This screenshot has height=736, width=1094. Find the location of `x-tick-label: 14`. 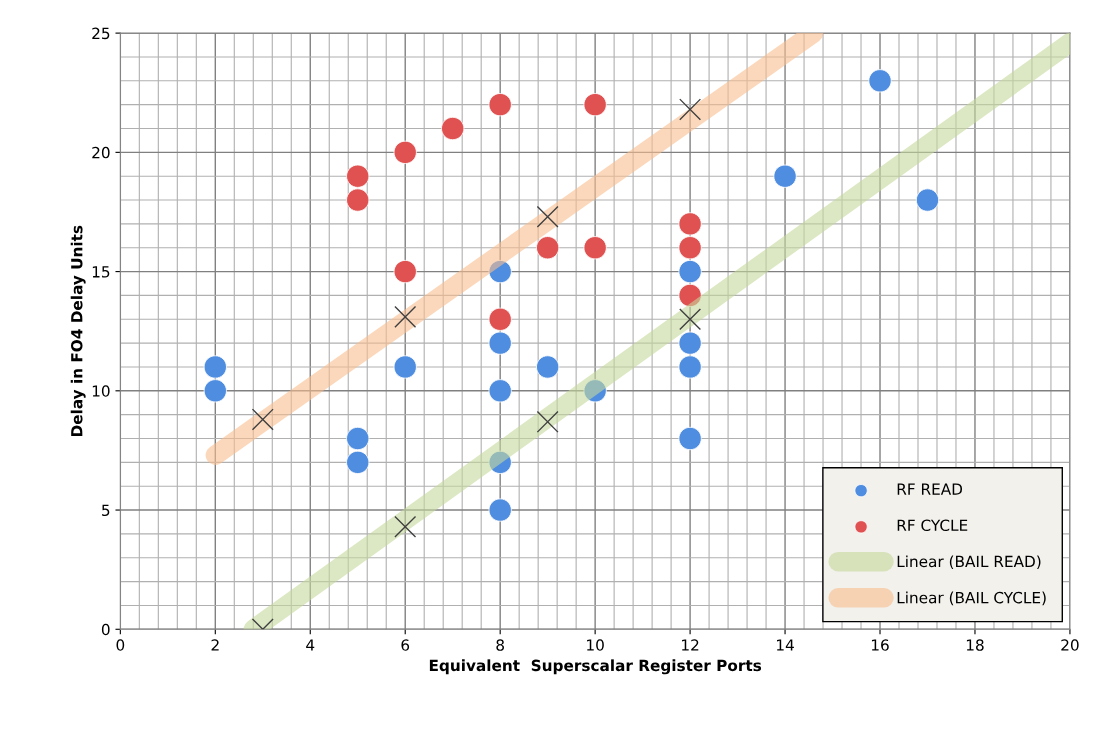

x-tick-label: 14 is located at coordinates (785, 645).